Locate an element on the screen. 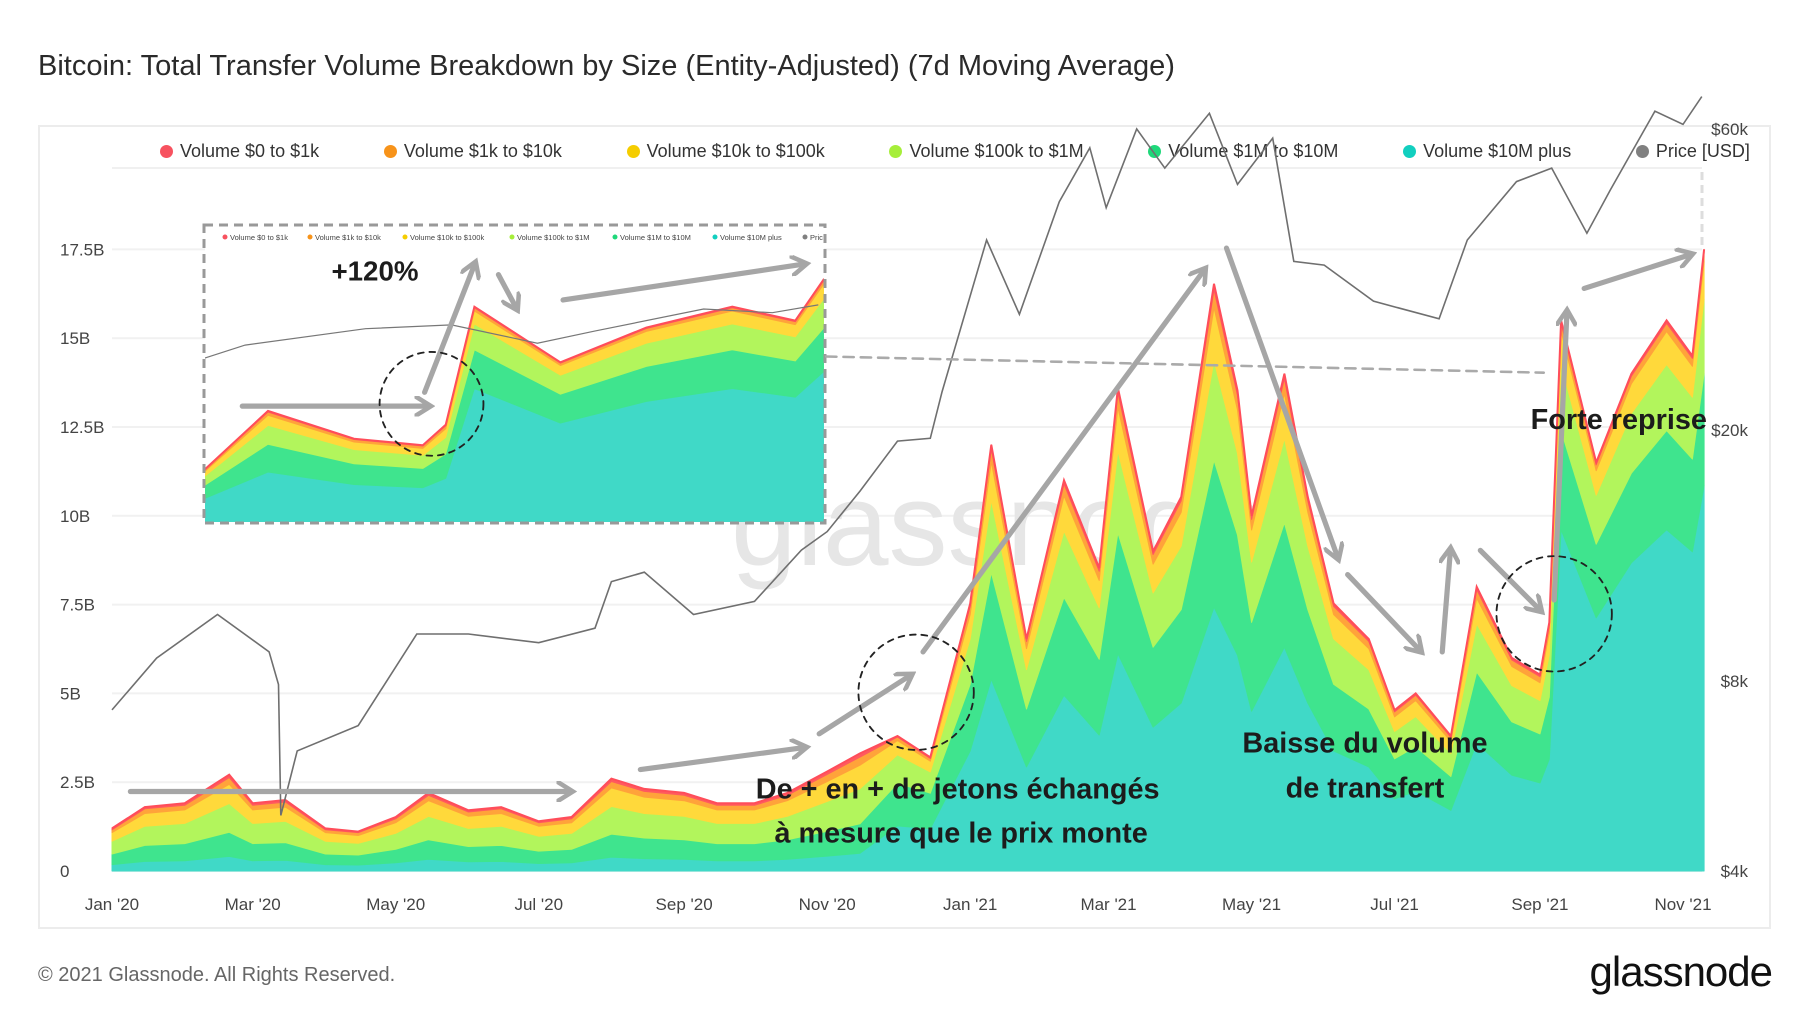 The height and width of the screenshot is (1013, 1800). legend-item-10k-100k: Volume $10k to $100k is located at coordinates (725, 151).